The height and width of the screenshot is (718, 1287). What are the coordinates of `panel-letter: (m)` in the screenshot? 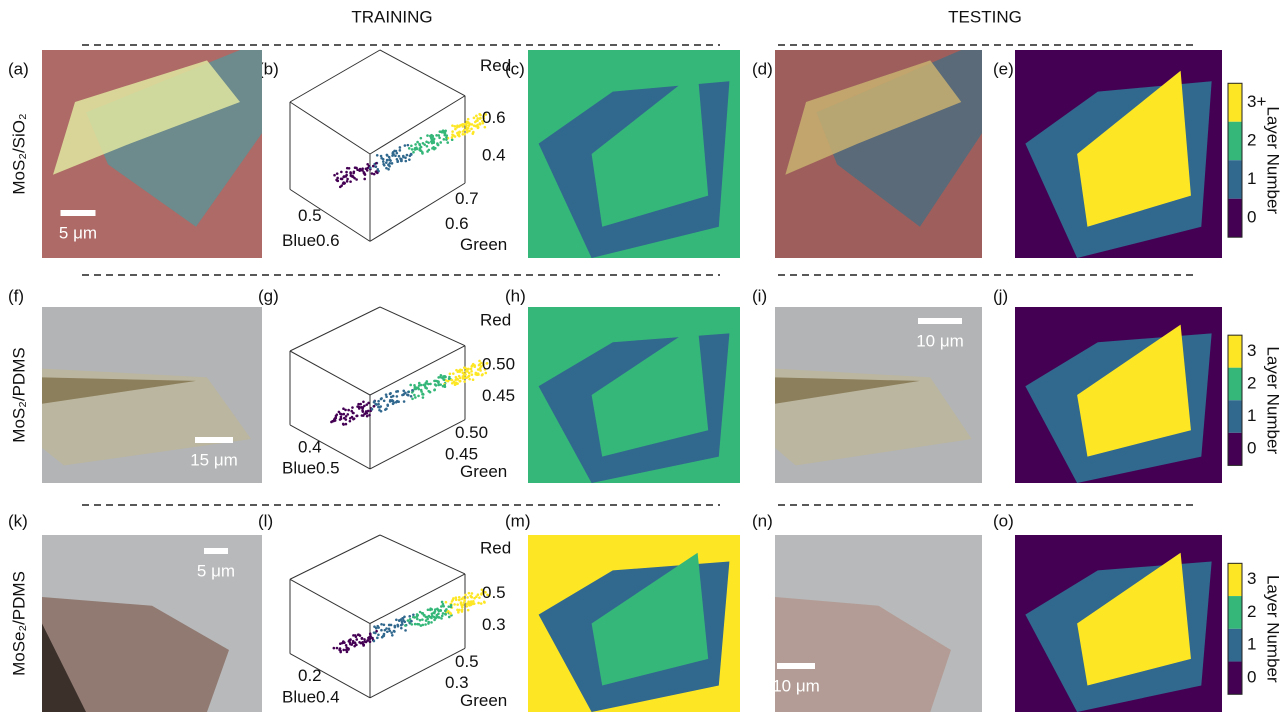 It's located at (517, 520).